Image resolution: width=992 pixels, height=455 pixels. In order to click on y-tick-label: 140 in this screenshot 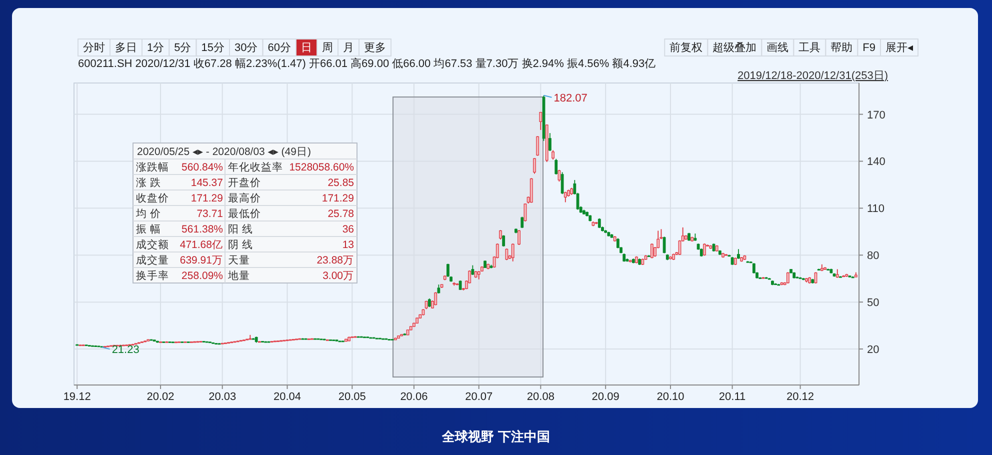, I will do `click(876, 162)`.